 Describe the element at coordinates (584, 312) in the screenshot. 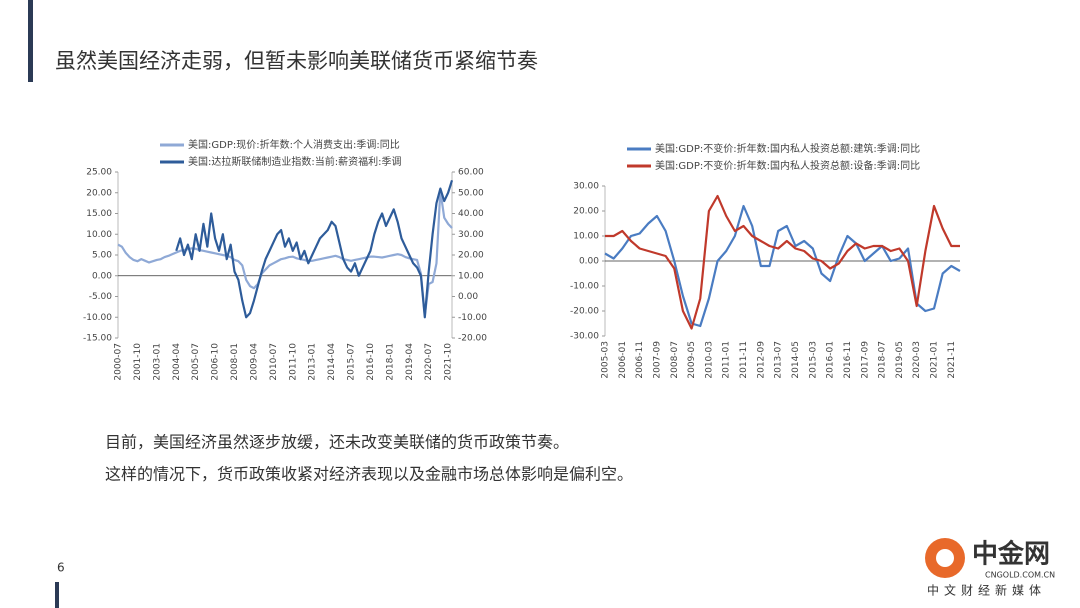

I see `y-tick-label: -20.00` at that location.